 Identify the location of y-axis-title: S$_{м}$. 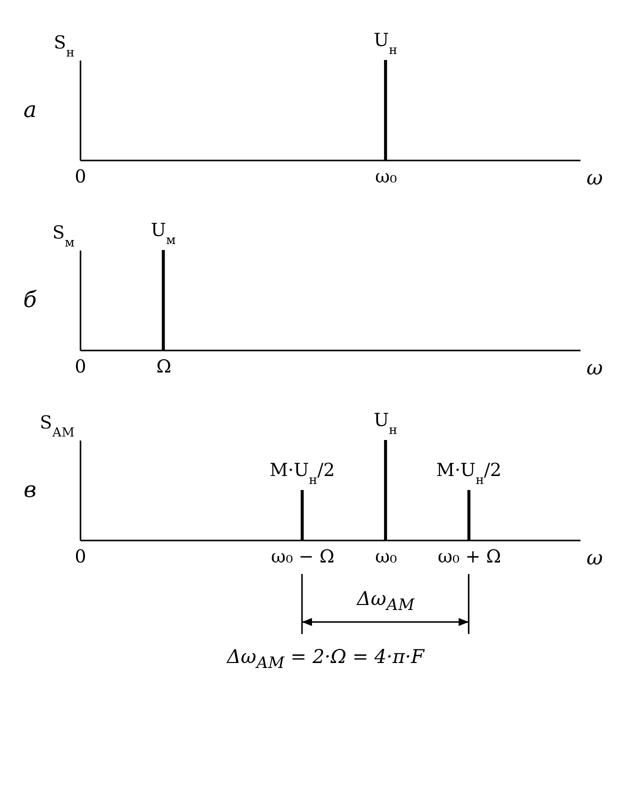
(63, 235).